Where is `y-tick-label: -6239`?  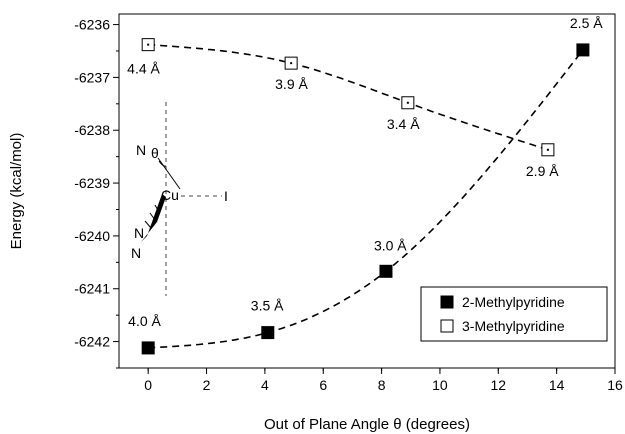
y-tick-label: -6239 is located at coordinates (92, 183).